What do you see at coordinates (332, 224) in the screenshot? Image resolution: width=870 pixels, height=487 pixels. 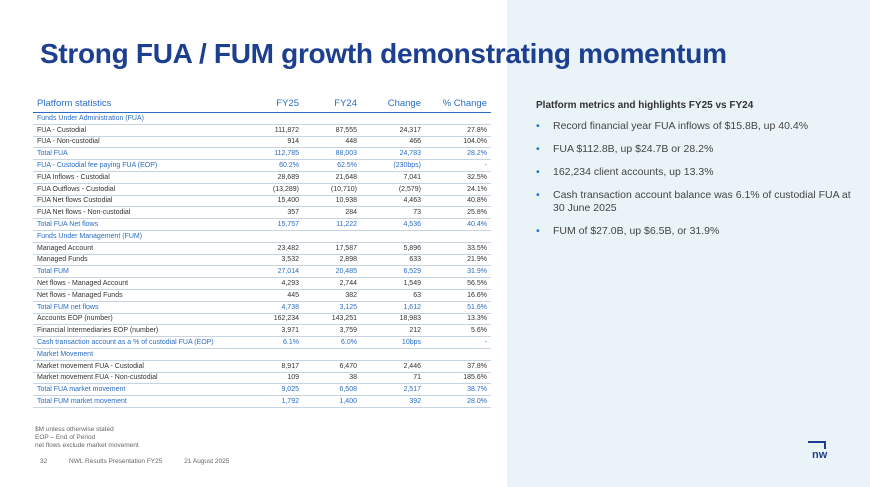 I see `cell-fy24: 11,222` at bounding box center [332, 224].